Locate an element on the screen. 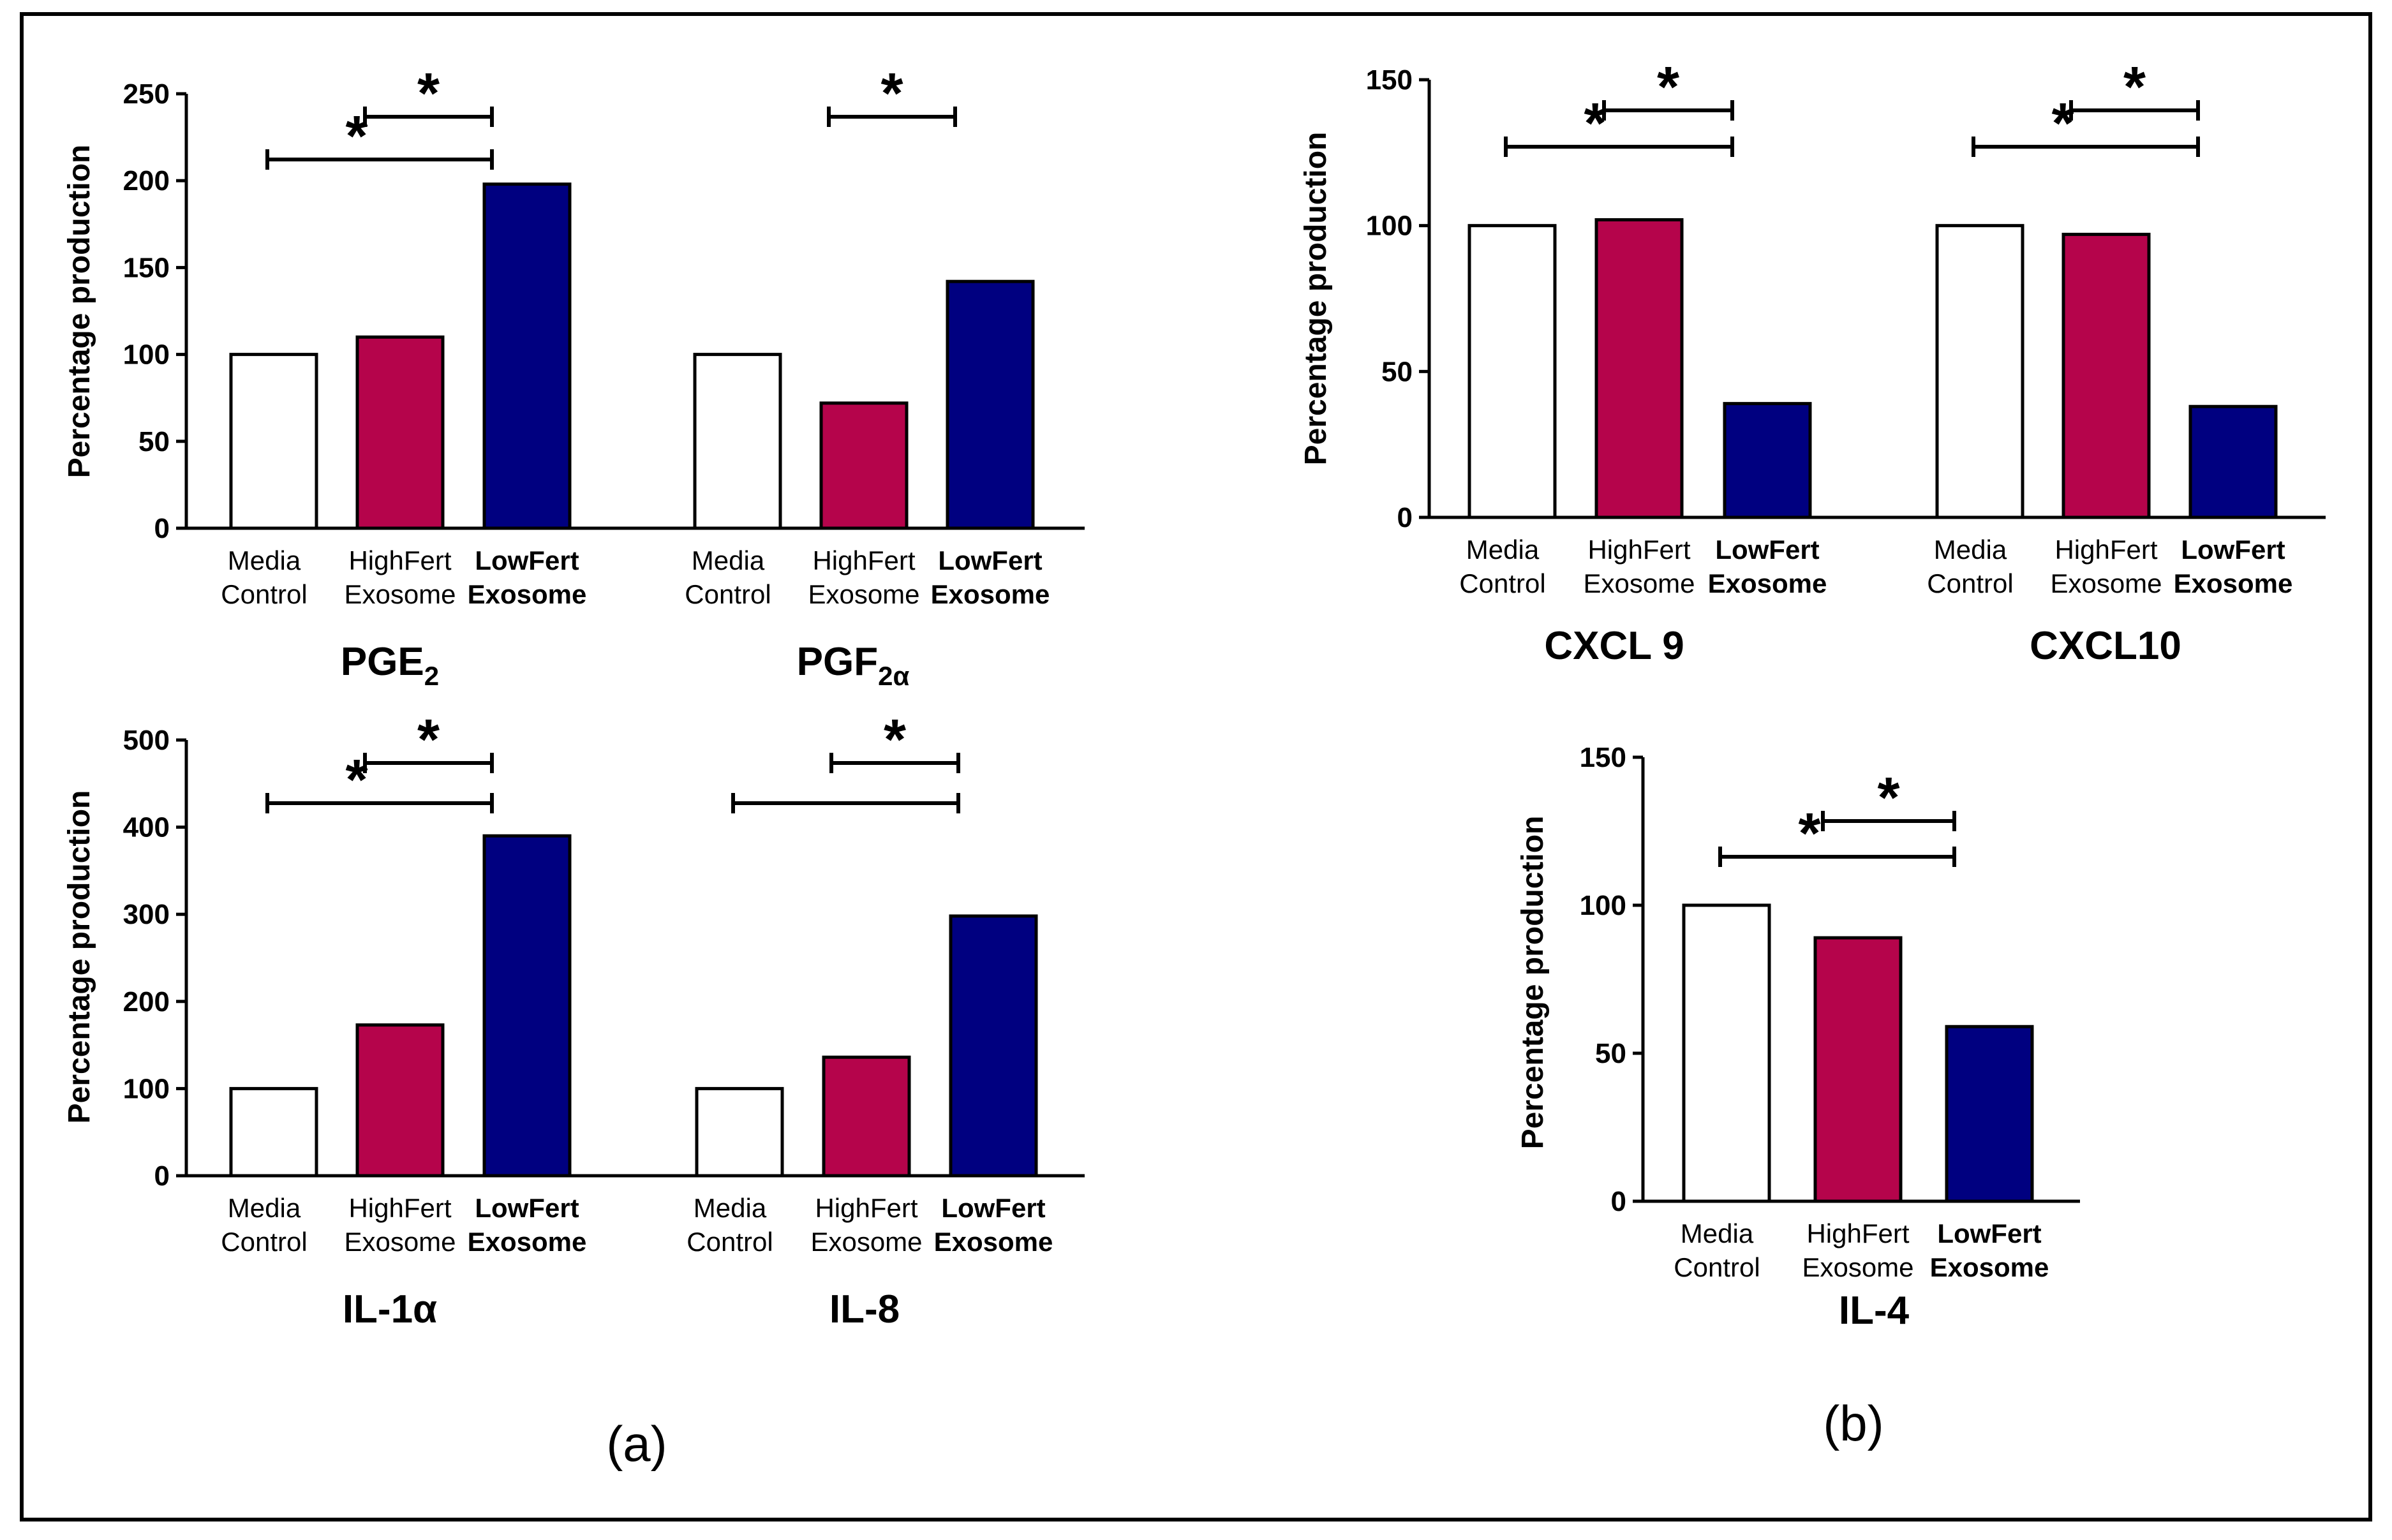 This screenshot has width=2392, height=1540. group-label: PGF2α is located at coordinates (853, 665).